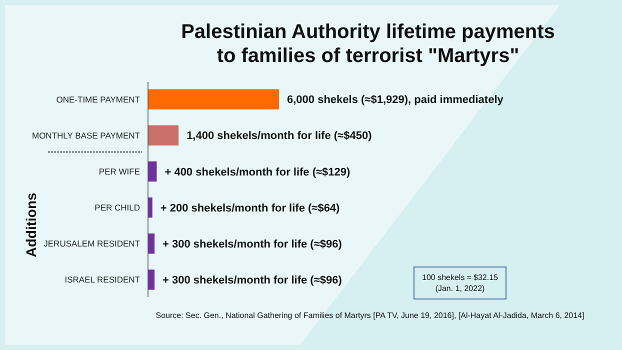 Image resolution: width=622 pixels, height=350 pixels. Describe the element at coordinates (102, 279) in the screenshot. I see `y-tick-label: ISRAEL RESIDENT` at that location.